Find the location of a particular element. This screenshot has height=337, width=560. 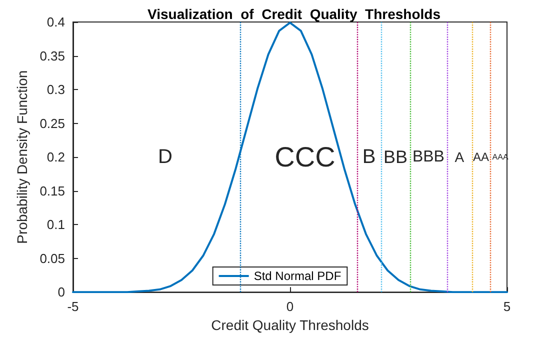

y-tick-label: 0.1 is located at coordinates (55, 224).